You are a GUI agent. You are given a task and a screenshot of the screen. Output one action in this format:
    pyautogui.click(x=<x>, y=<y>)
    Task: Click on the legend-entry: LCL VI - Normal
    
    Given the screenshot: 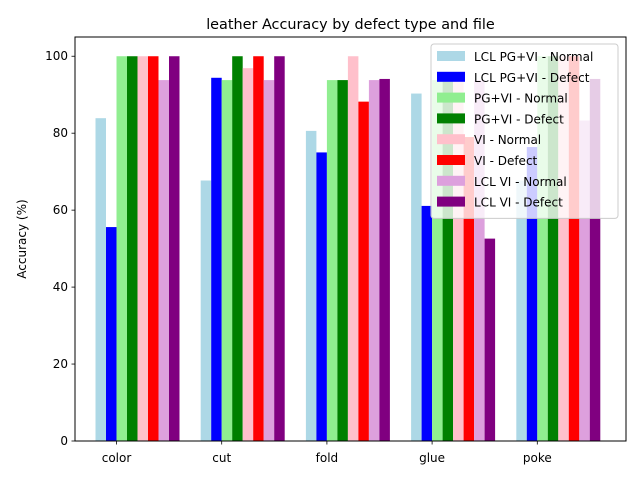 What is the action you would take?
    pyautogui.click(x=520, y=182)
    